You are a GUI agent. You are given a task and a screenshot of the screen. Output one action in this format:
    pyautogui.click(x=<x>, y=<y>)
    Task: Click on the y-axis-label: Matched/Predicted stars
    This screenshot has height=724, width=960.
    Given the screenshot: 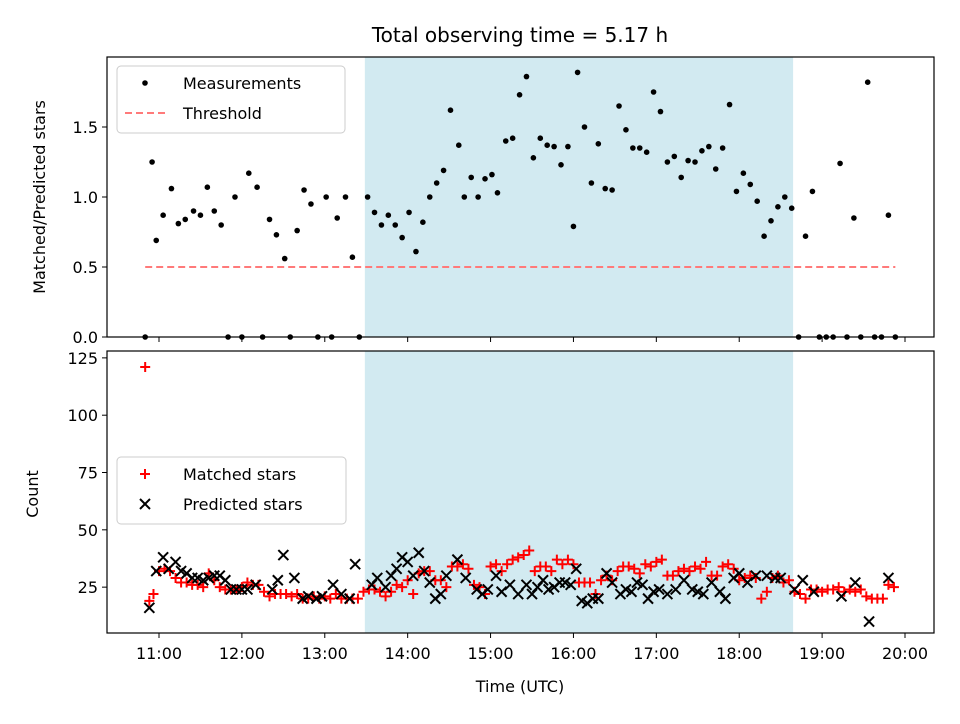 What is the action you would take?
    pyautogui.click(x=39, y=197)
    